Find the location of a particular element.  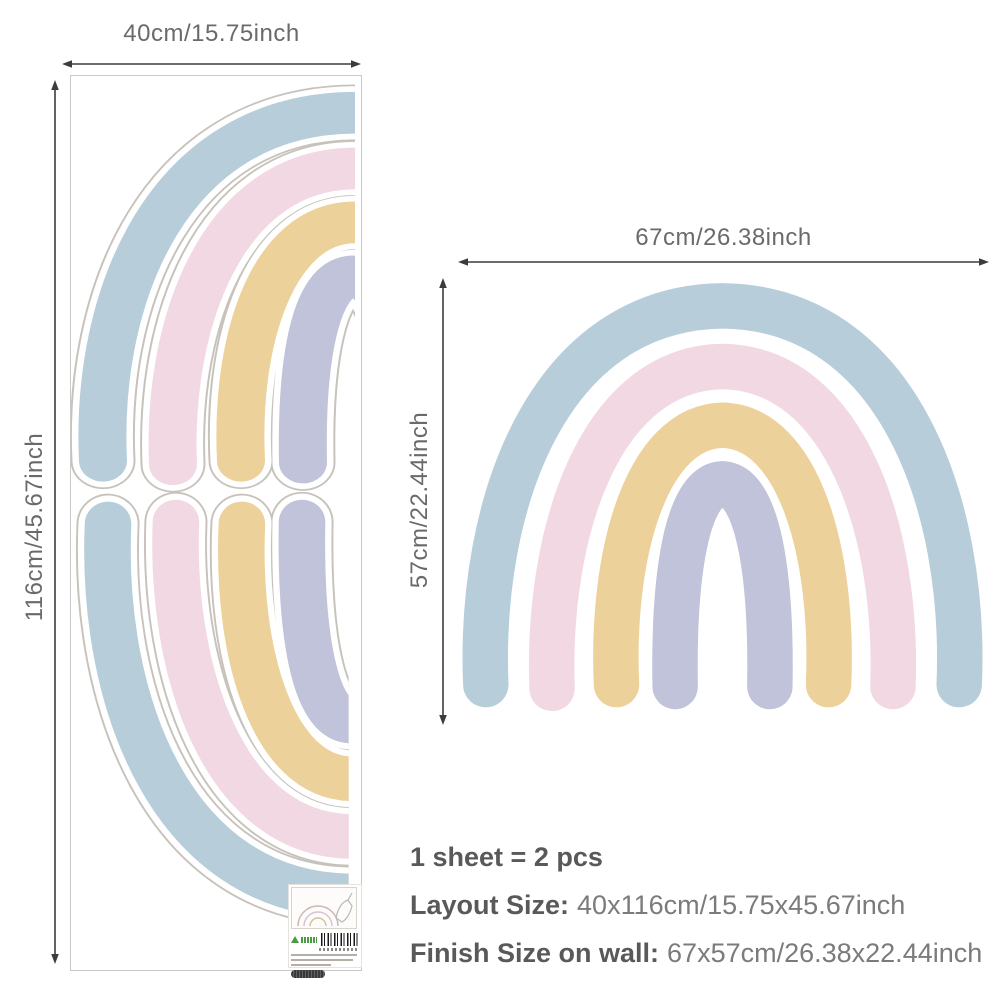

assembled-width-label: 67cm/26.38inch is located at coordinates (723, 237).